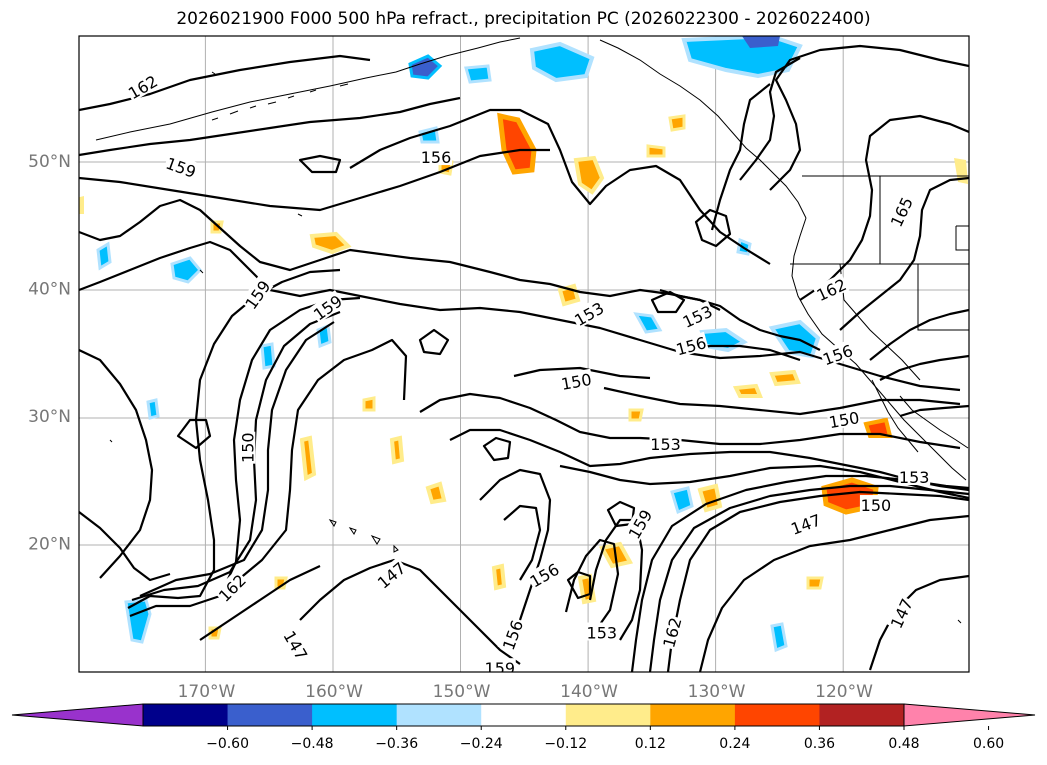 Image resolution: width=1047 pixels, height=765 pixels. Describe the element at coordinates (920, 416) in the screenshot. I see `baja-coast` at that location.